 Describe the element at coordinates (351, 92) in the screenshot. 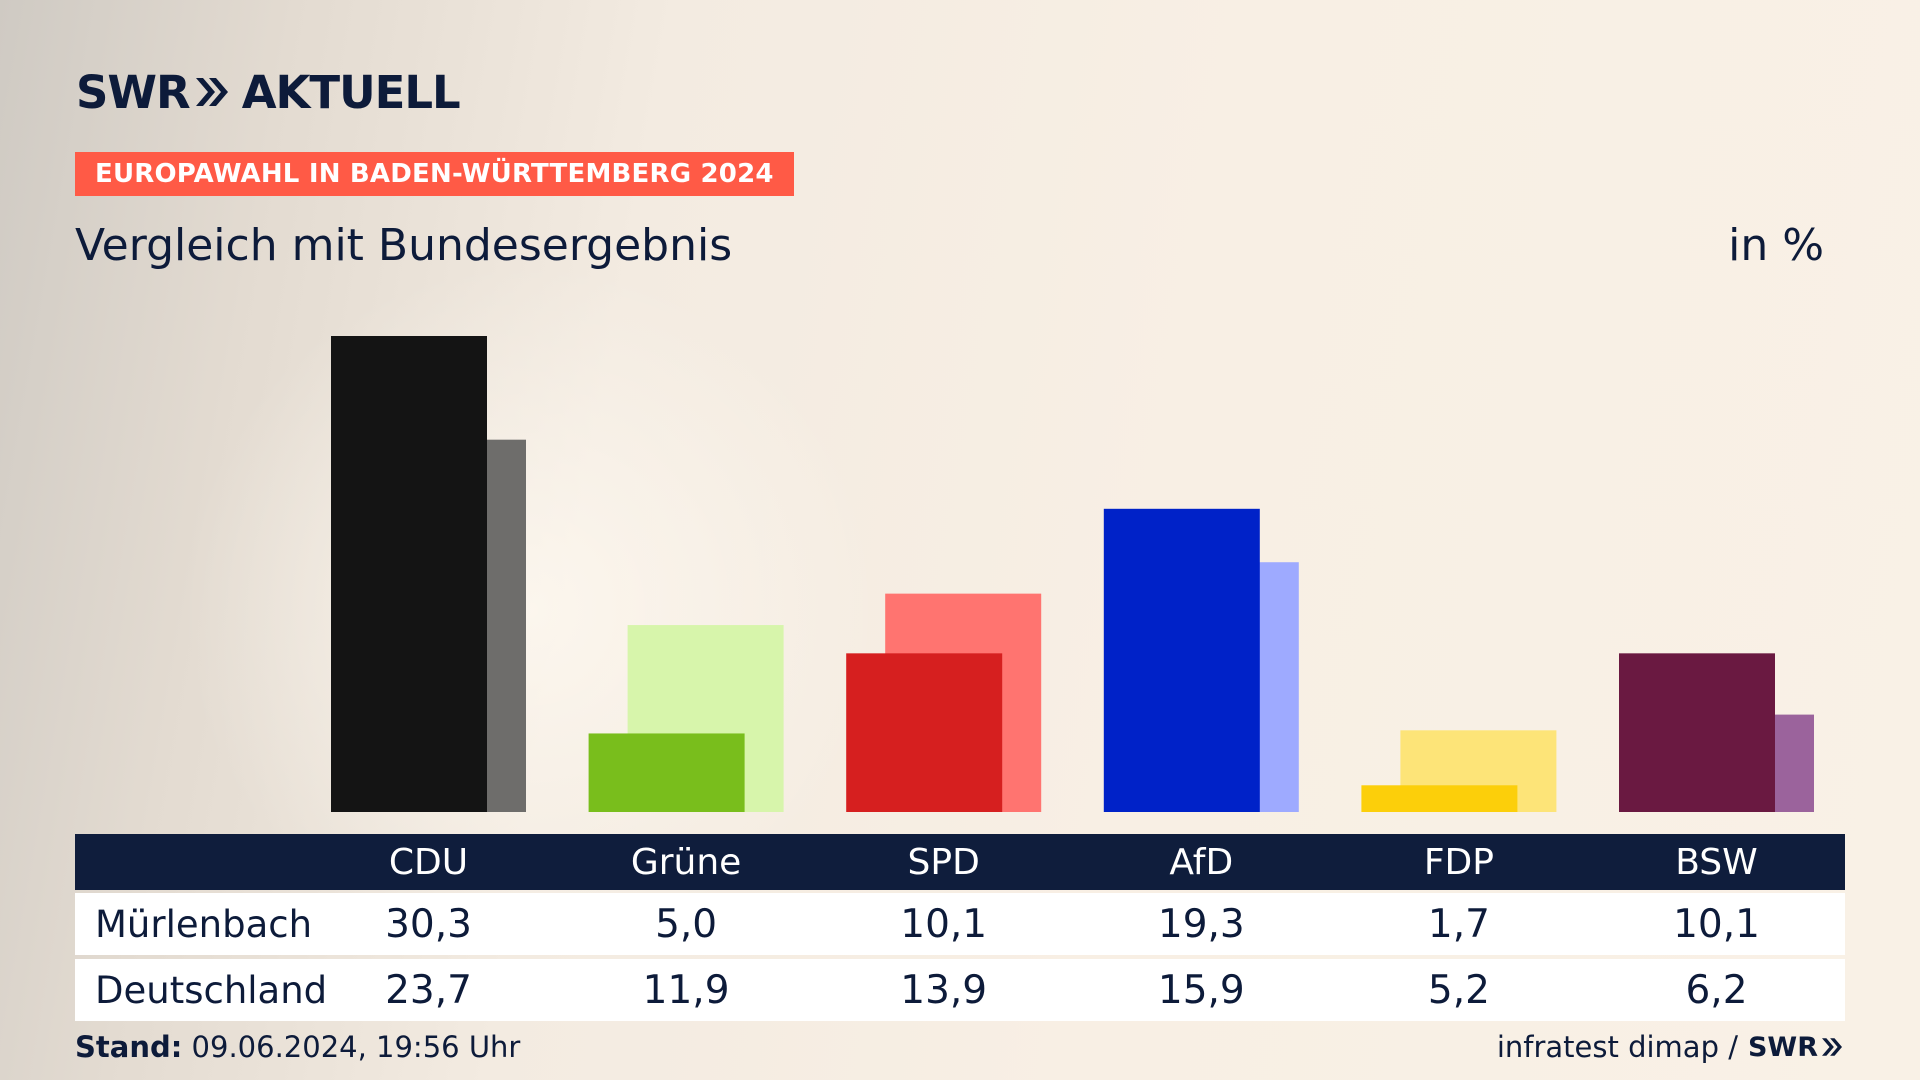

I see `logo-aktuell-text: AKTUELL` at that location.